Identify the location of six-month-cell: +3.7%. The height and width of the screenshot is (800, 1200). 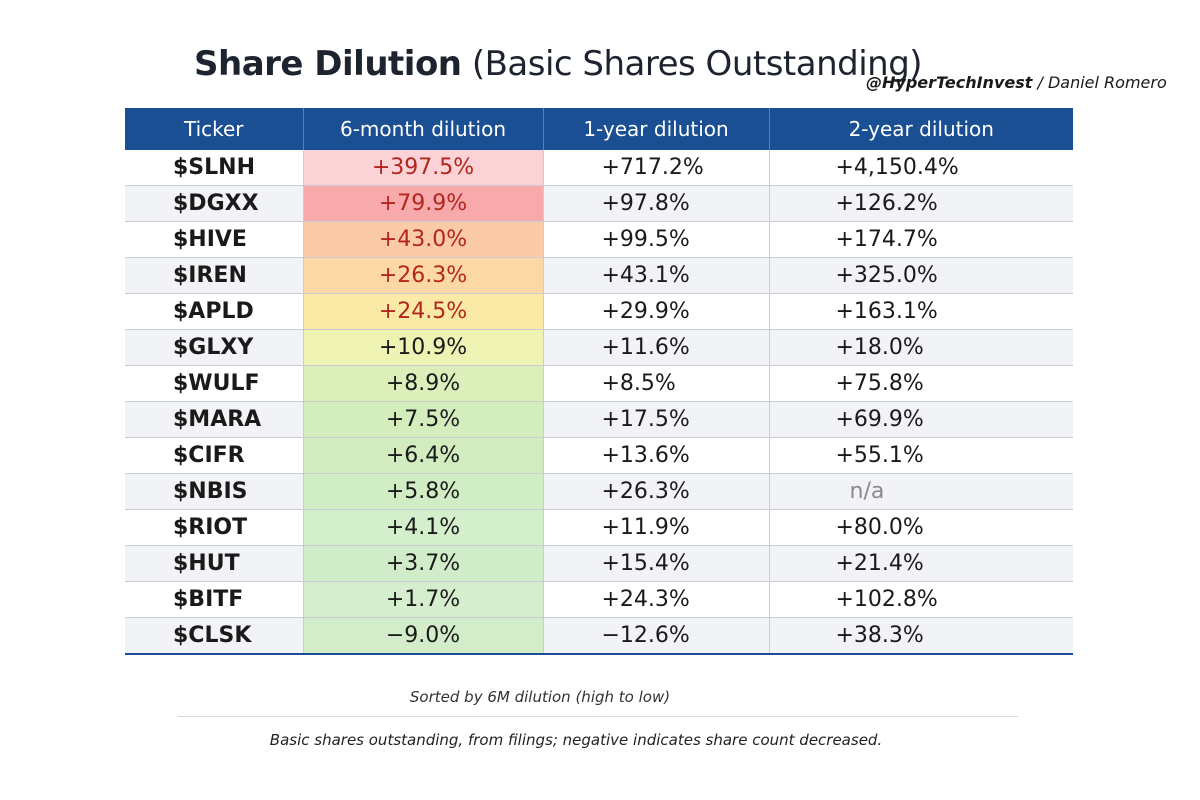
(423, 563).